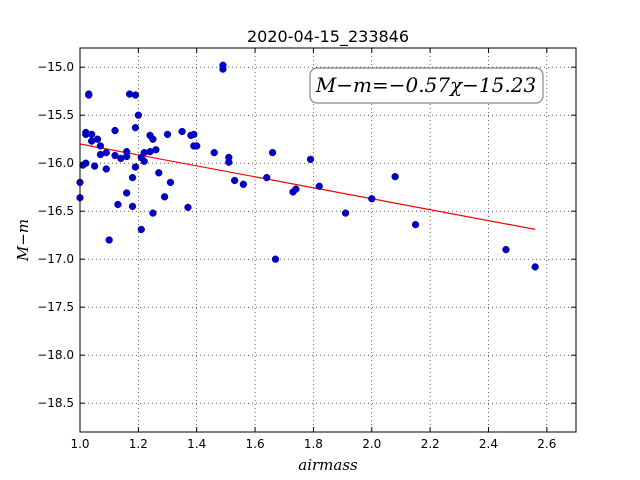 The width and height of the screenshot is (640, 480). I want to click on fit-line-group, so click(307, 186).